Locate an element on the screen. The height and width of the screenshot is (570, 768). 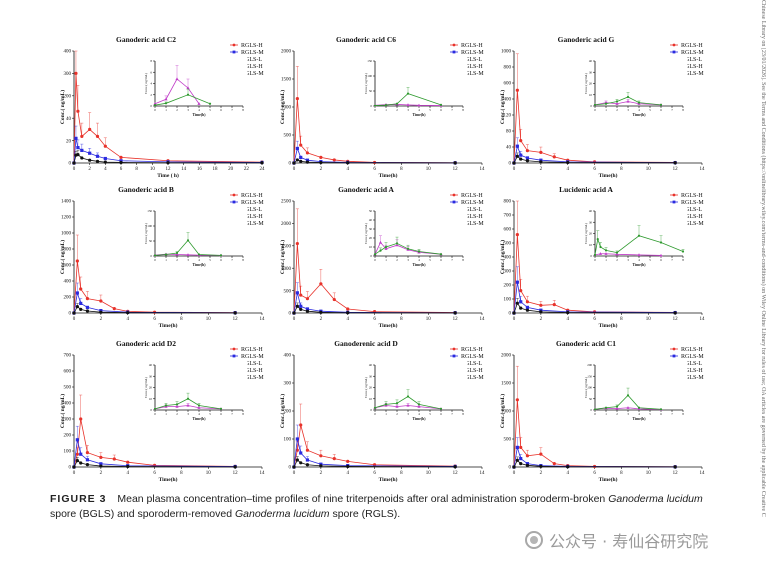
x-tick-label: 0 is located at coordinates (514, 169).